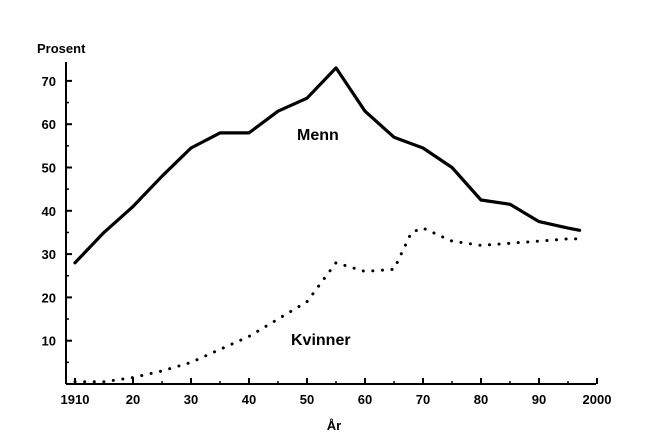 Image resolution: width=650 pixels, height=439 pixels. What do you see at coordinates (307, 399) in the screenshot?
I see `x-tick-label: 50` at bounding box center [307, 399].